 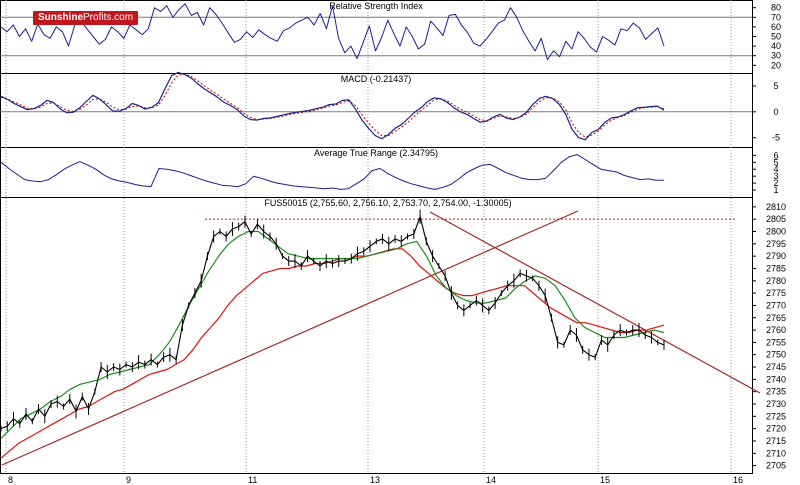 What do you see at coordinates (776, 367) in the screenshot?
I see `y-tick-label: 2745` at bounding box center [776, 367].